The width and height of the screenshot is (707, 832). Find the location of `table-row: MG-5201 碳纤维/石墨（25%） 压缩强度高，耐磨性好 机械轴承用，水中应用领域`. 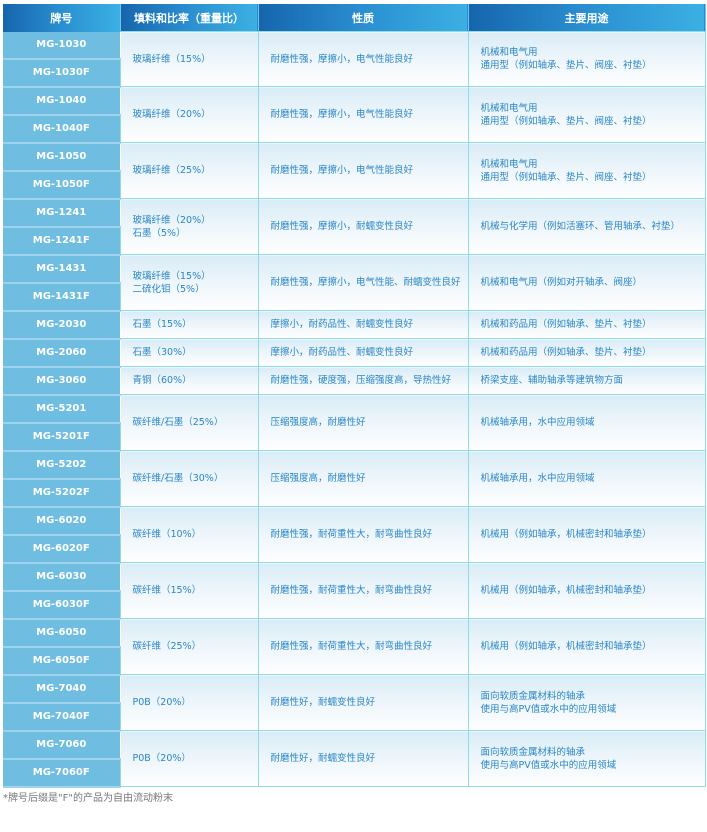

table-row: MG-5201 碳纤维/石墨（25%） 压缩强度高，耐磨性好 机械轴承用，水中应用领域 is located at coordinates (354, 422).